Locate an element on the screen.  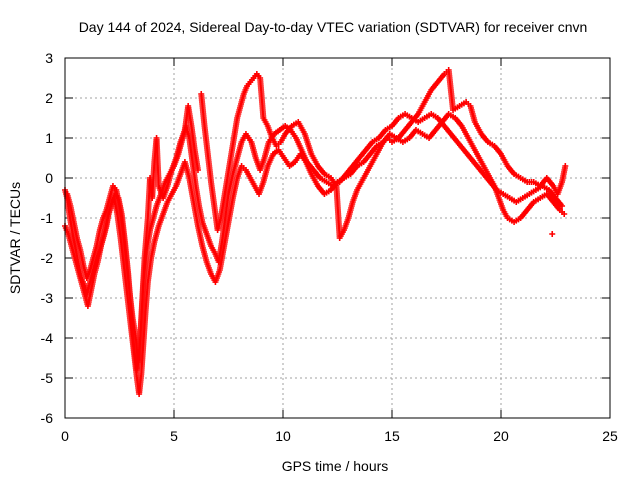
y-tick-label: 1 is located at coordinates (49, 138).